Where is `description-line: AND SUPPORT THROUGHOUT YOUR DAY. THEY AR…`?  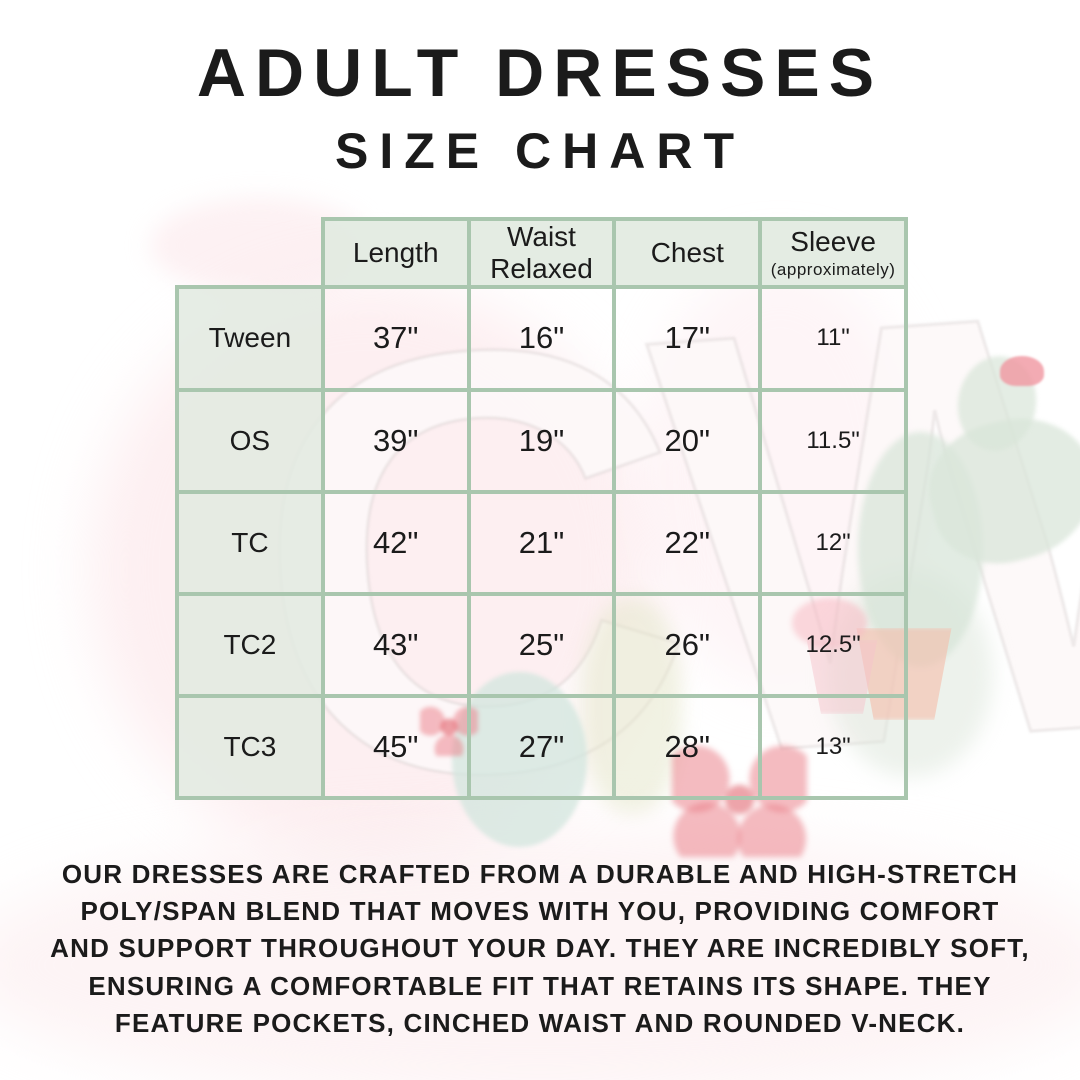
description-line: AND SUPPORT THROUGHOUT YOUR DAY. THEY AR… is located at coordinates (540, 948).